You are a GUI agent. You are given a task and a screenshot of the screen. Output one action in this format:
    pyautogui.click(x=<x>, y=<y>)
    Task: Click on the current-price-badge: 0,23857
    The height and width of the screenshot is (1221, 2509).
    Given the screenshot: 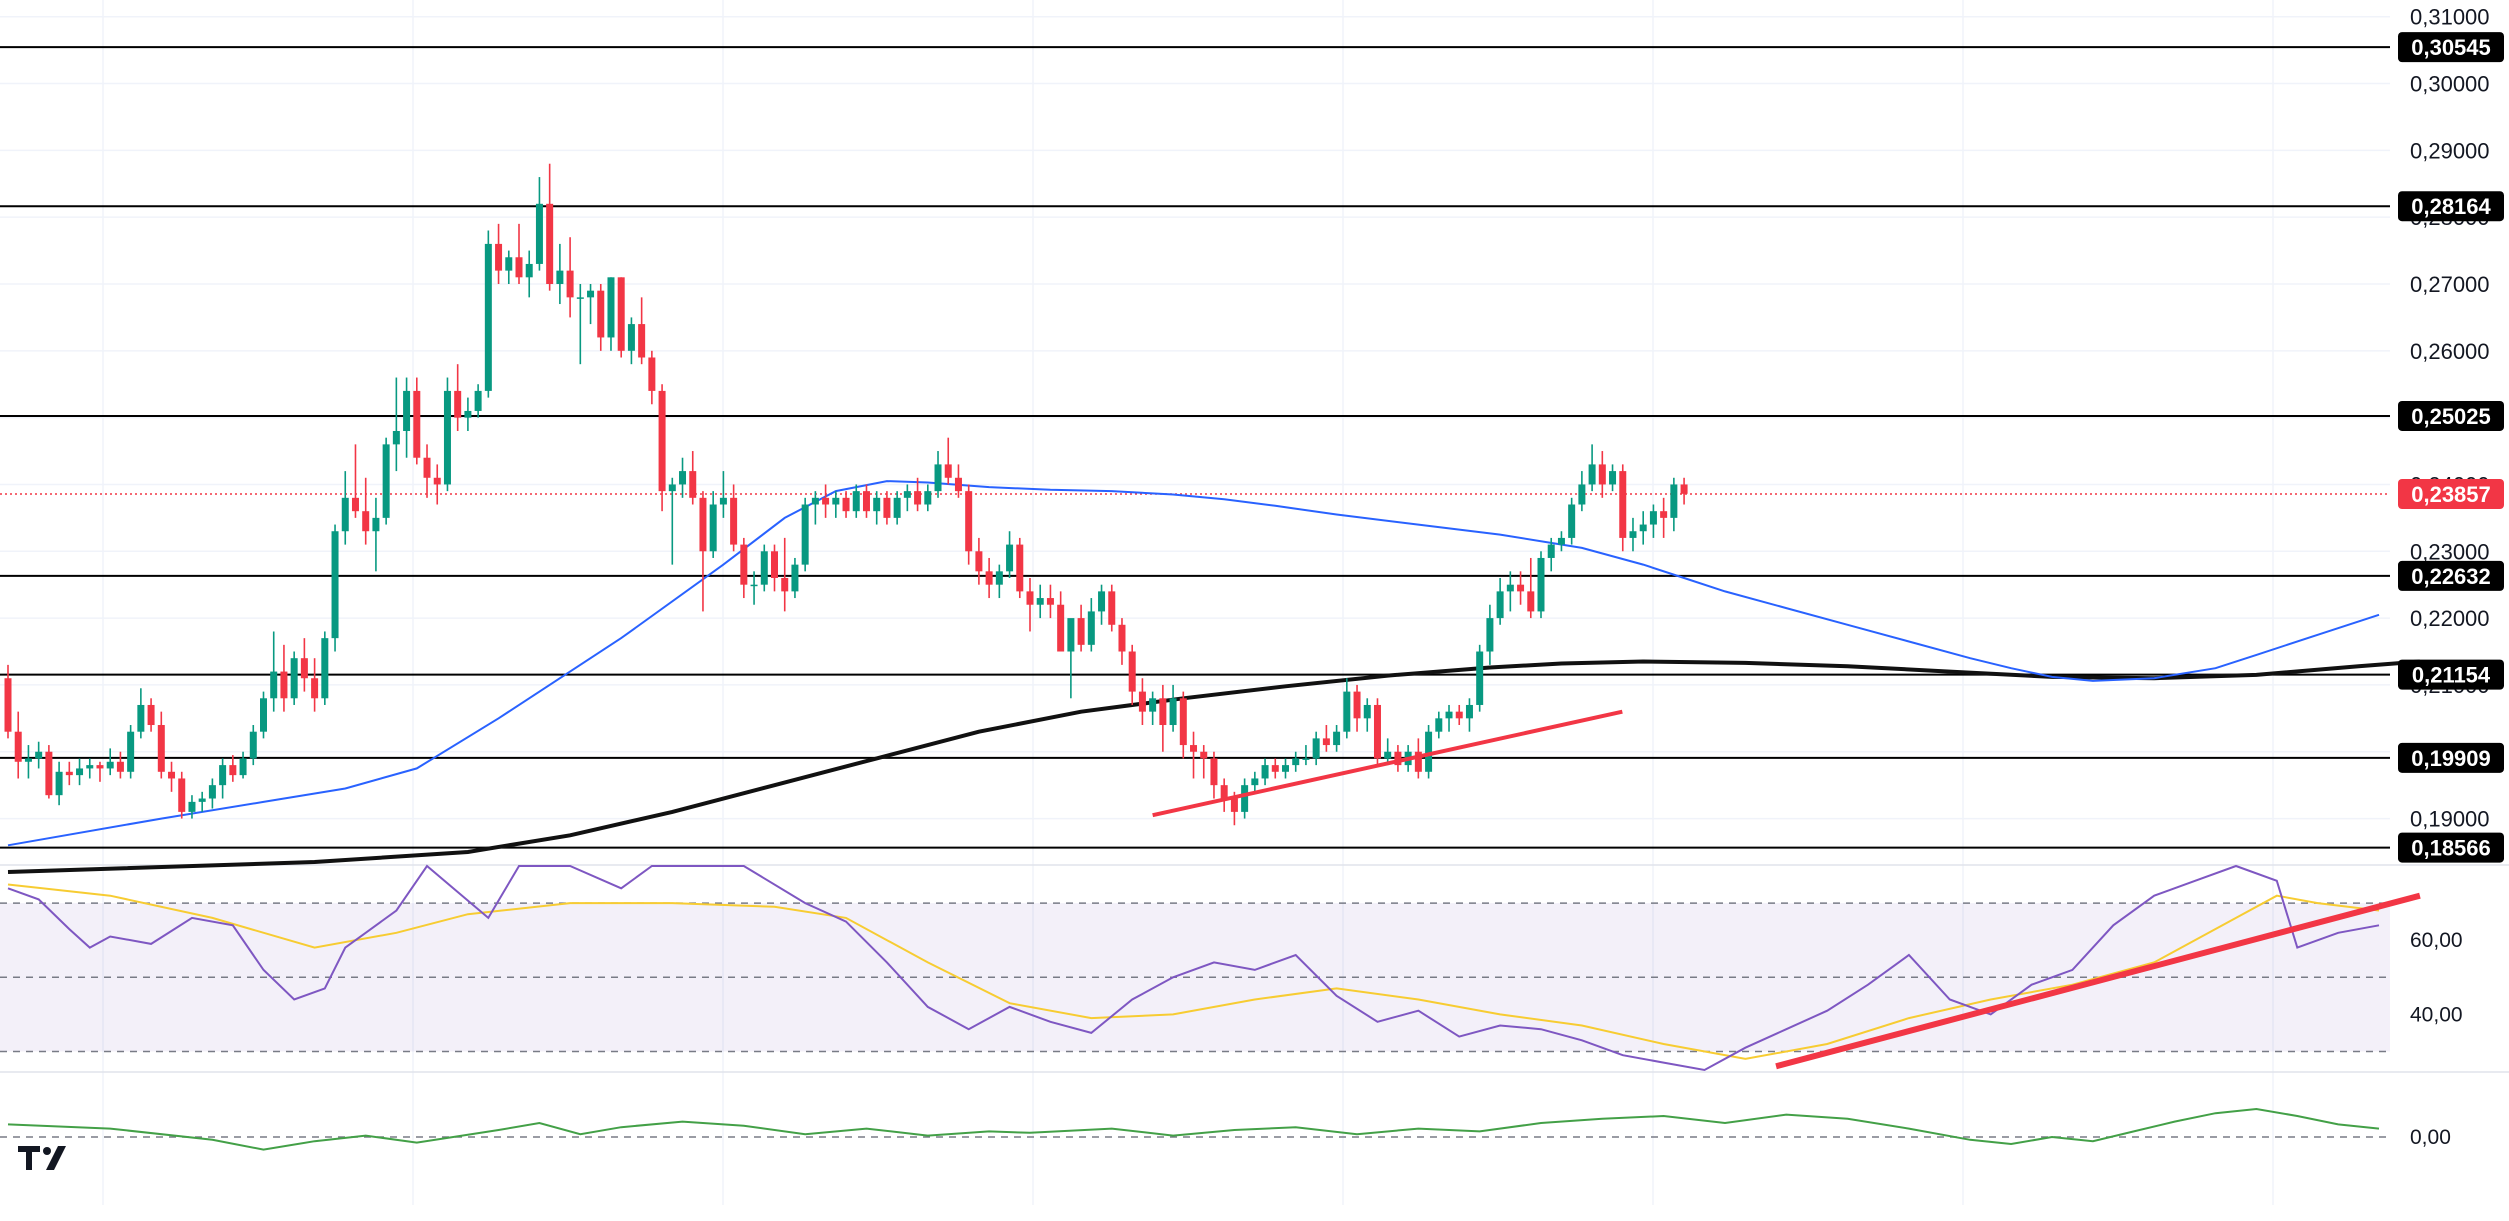 What is the action you would take?
    pyautogui.click(x=2451, y=494)
    